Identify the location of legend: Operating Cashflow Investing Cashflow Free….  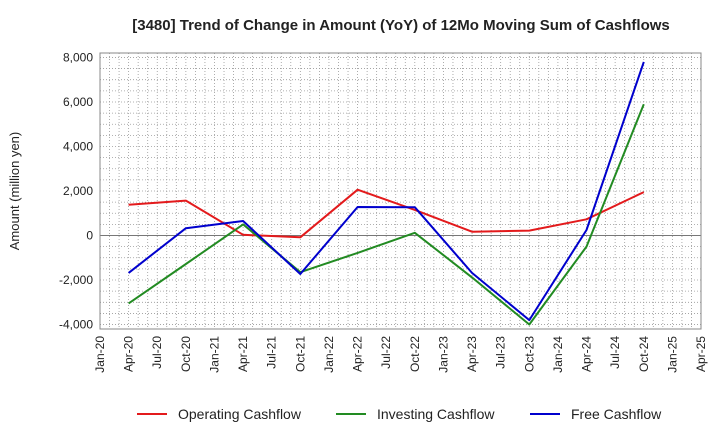
(399, 414).